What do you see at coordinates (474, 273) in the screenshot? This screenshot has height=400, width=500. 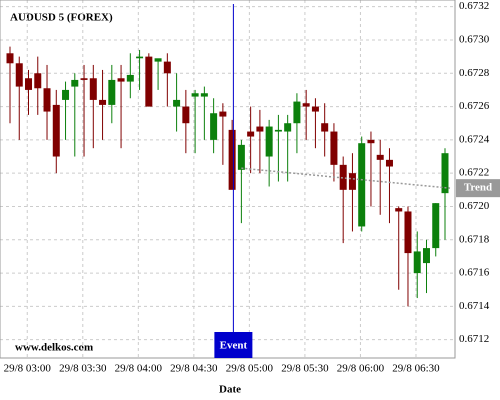 I see `y-tick-label: 0.6716` at bounding box center [474, 273].